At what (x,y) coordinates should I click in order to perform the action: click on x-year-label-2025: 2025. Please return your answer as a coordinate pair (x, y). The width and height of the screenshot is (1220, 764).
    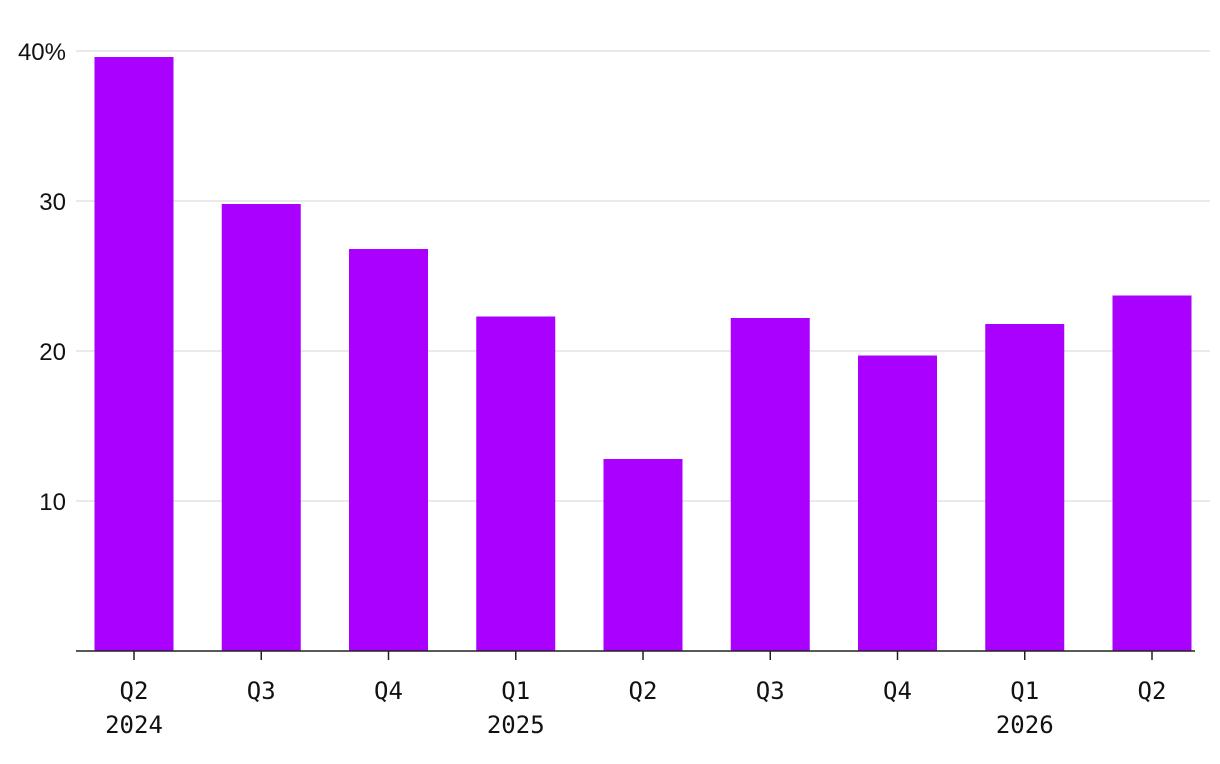
    Looking at the image, I should click on (516, 725).